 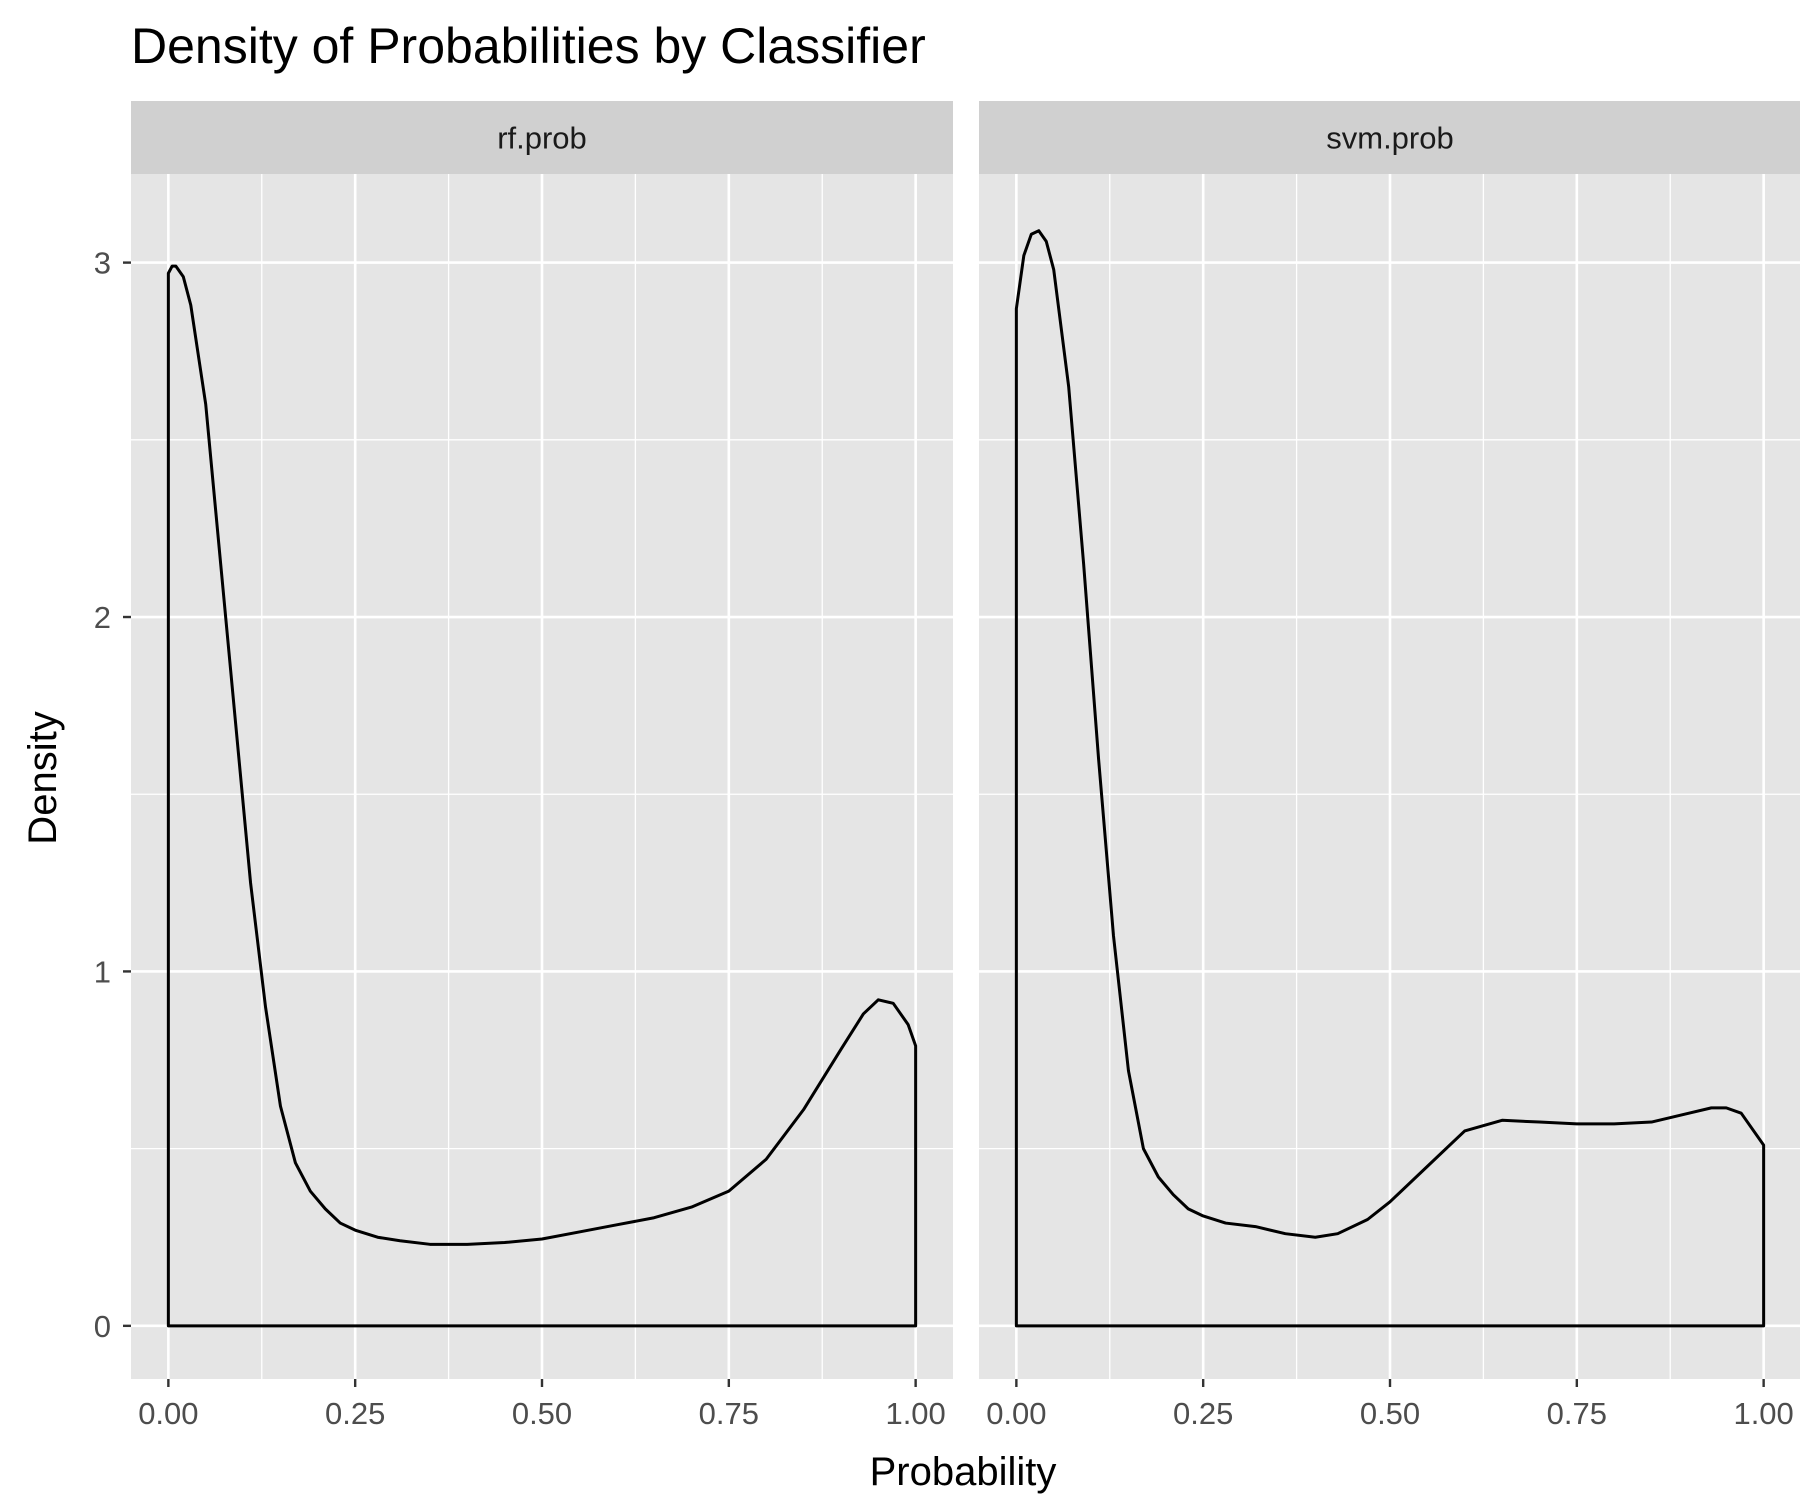 What do you see at coordinates (963, 1472) in the screenshot?
I see `x-axis-title: Probability` at bounding box center [963, 1472].